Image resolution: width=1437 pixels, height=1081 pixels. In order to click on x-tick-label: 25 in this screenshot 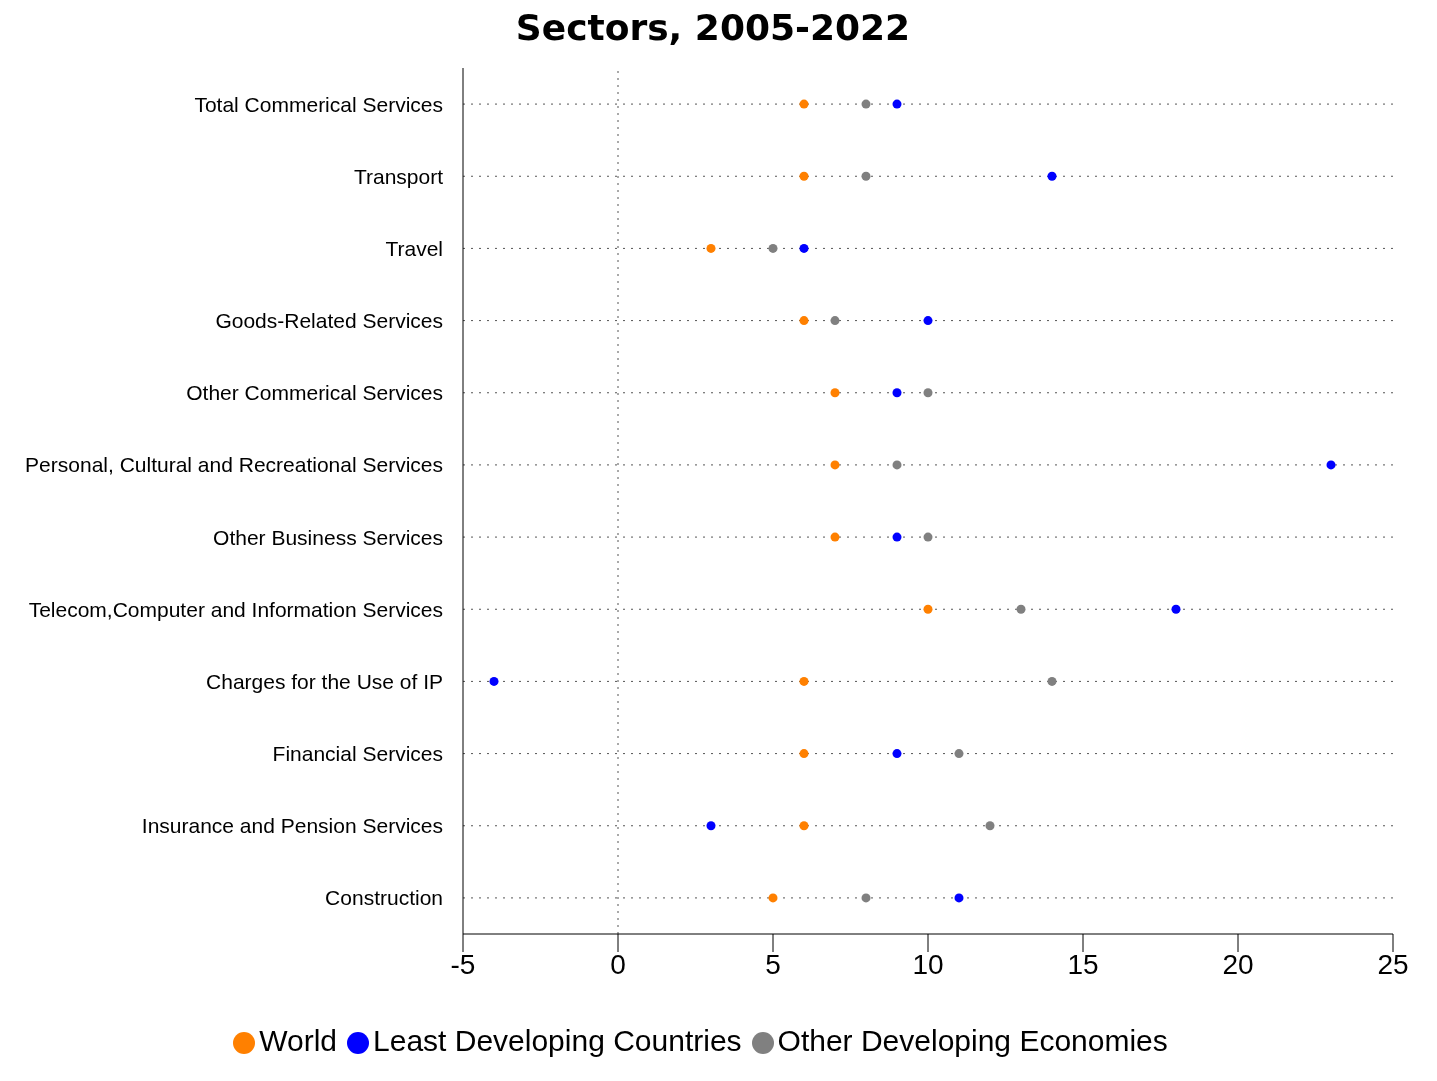, I will do `click(1393, 964)`.